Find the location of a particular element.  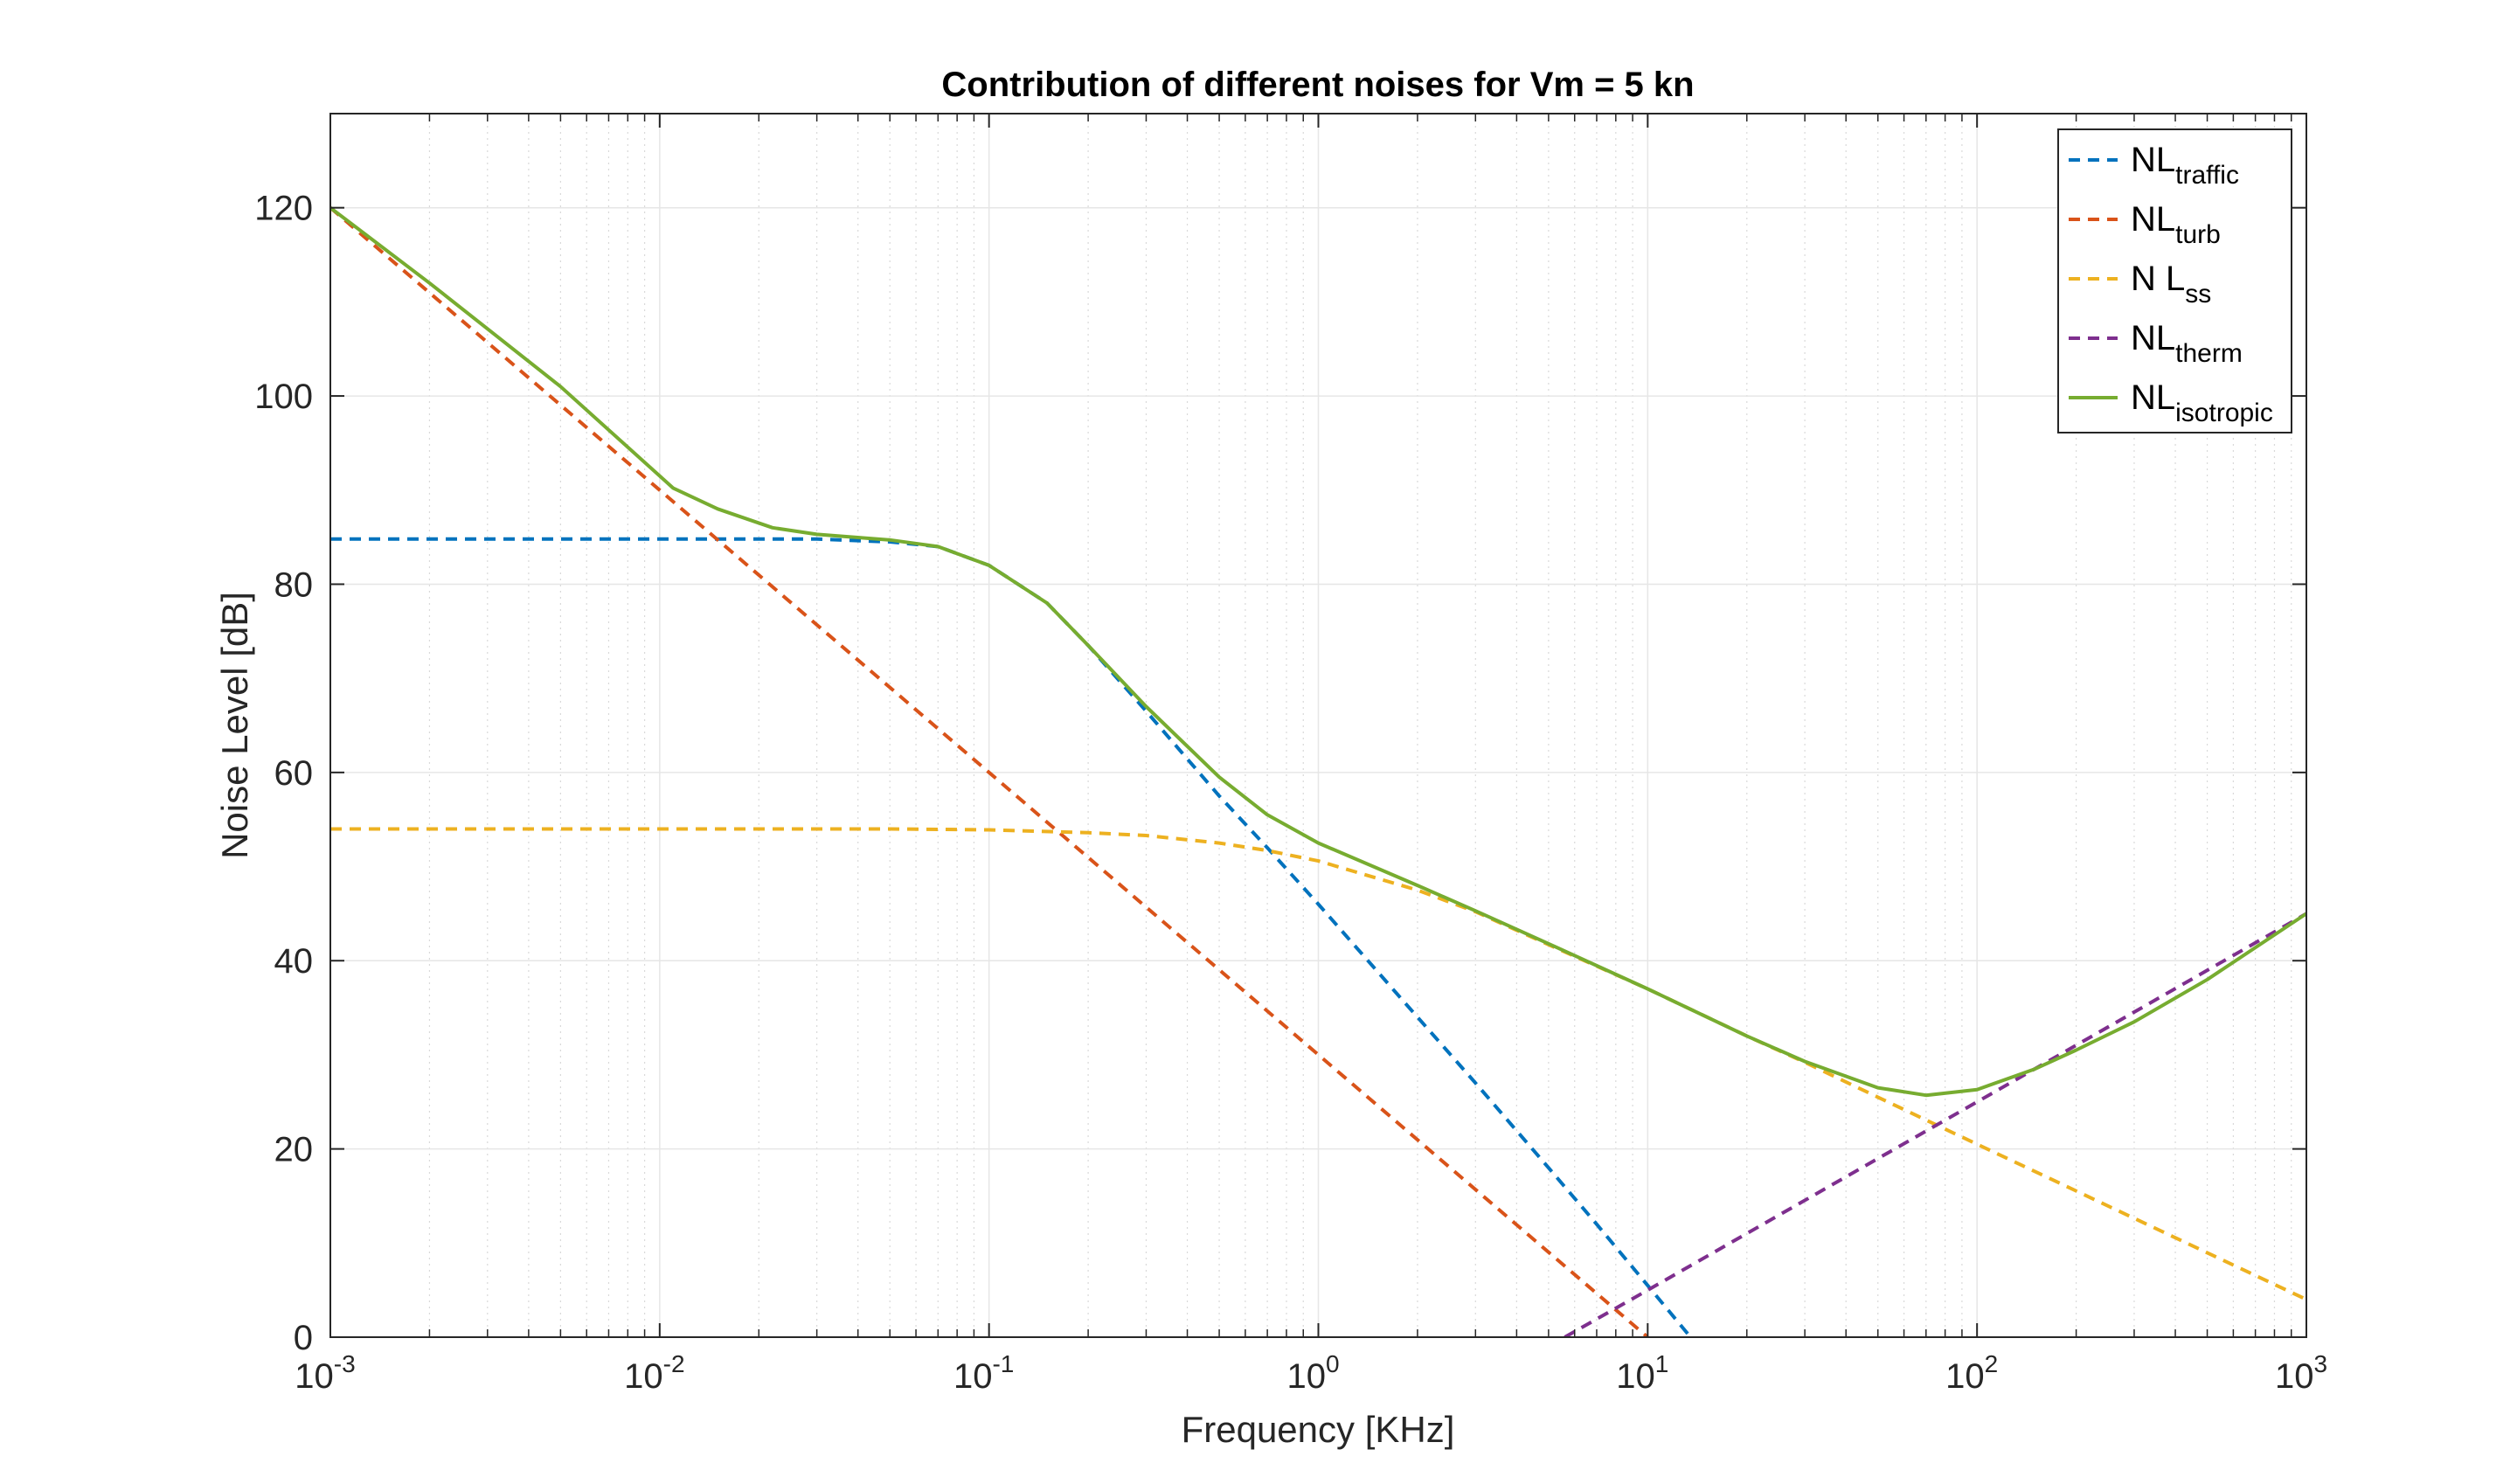

x-tick-label: 10⁻² is located at coordinates (654, 1373).